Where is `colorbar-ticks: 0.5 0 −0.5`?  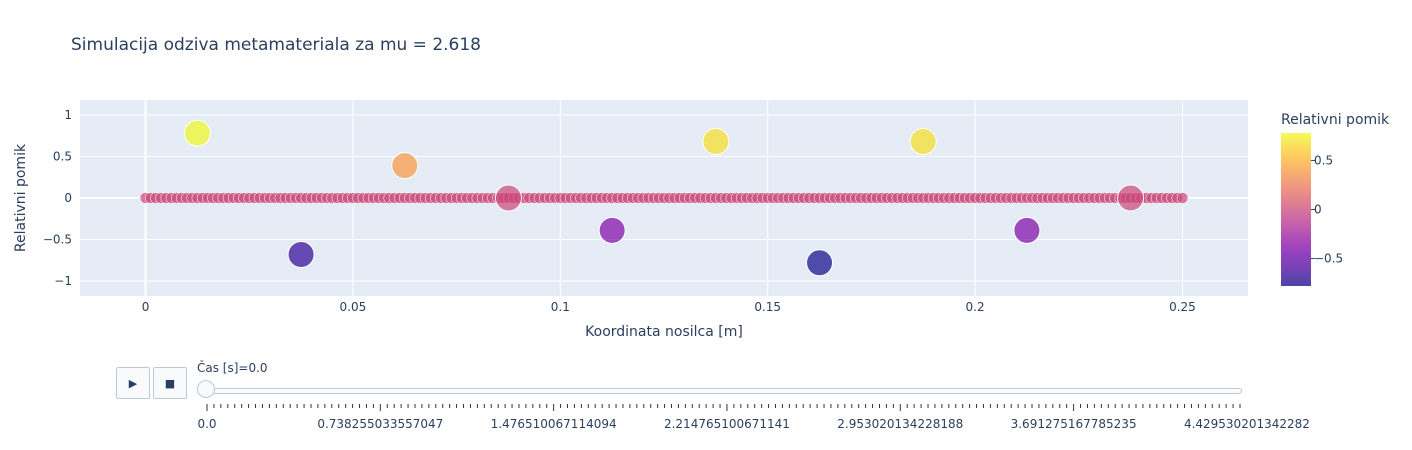 colorbar-ticks: 0.5 0 −0.5 is located at coordinates (1327, 209).